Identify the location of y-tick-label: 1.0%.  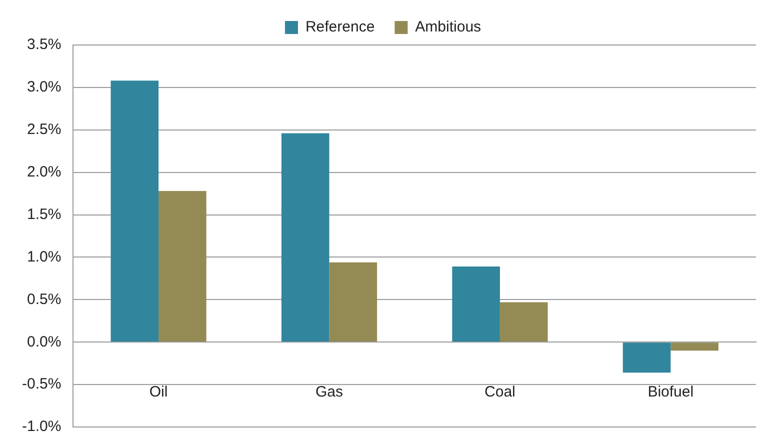
(44, 257).